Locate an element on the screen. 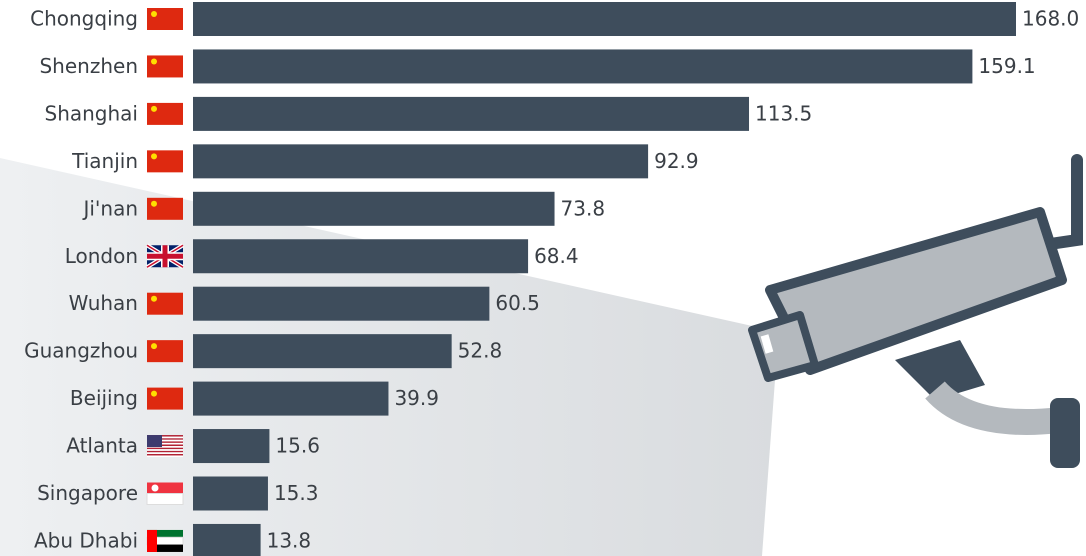 The width and height of the screenshot is (1086, 556). value-label: 13.8 is located at coordinates (289, 540).